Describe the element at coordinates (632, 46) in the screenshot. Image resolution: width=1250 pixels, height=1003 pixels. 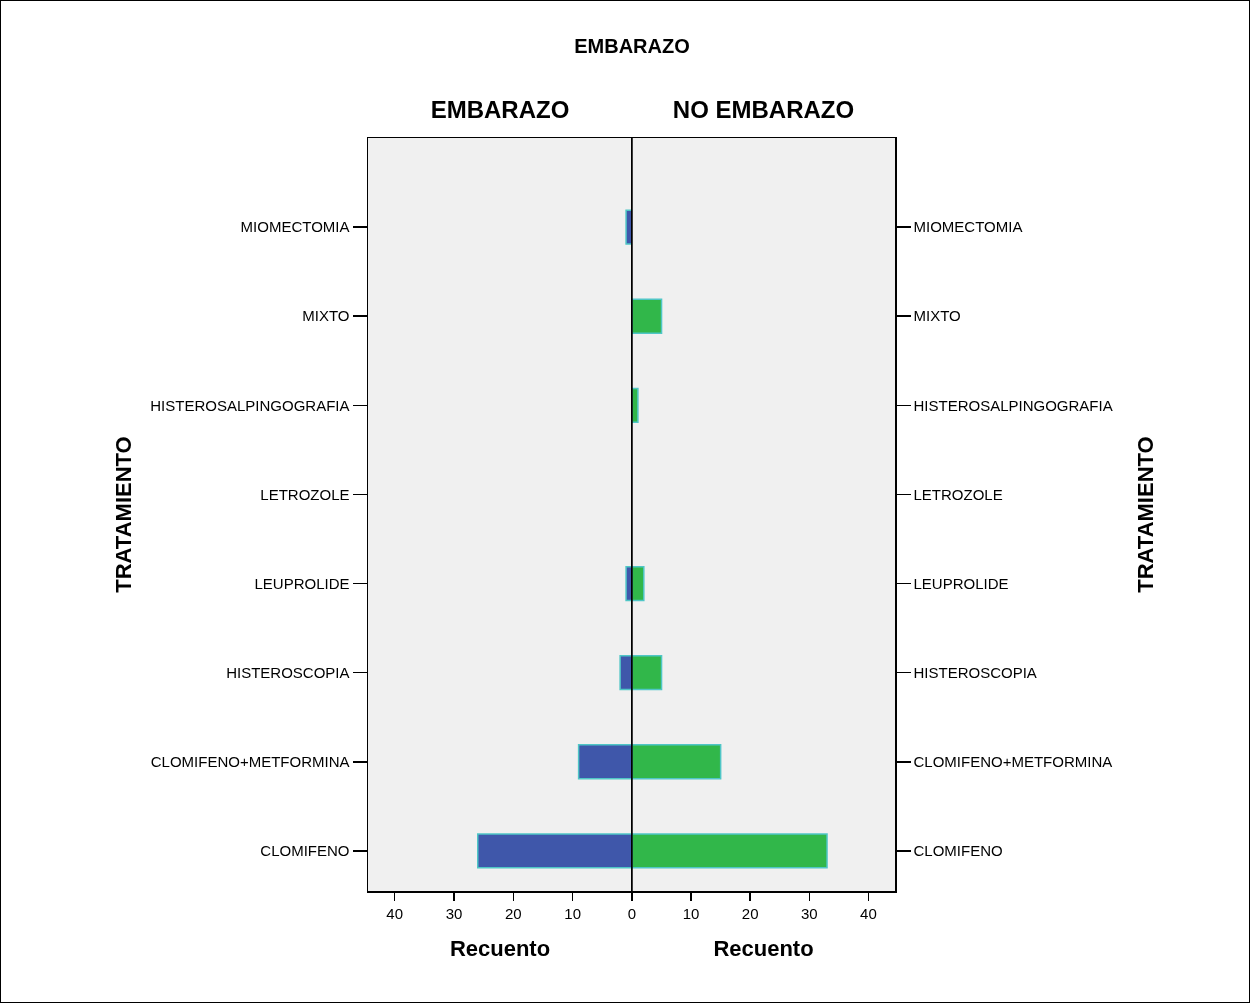
I see `chart-title: EMBARAZO` at that location.